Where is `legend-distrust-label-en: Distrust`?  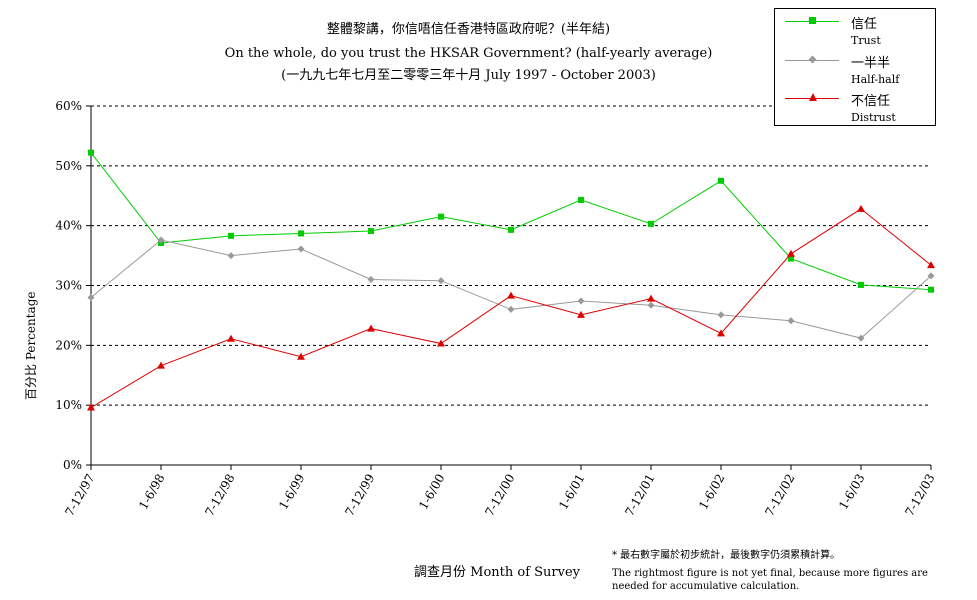 legend-distrust-label-en: Distrust is located at coordinates (873, 117).